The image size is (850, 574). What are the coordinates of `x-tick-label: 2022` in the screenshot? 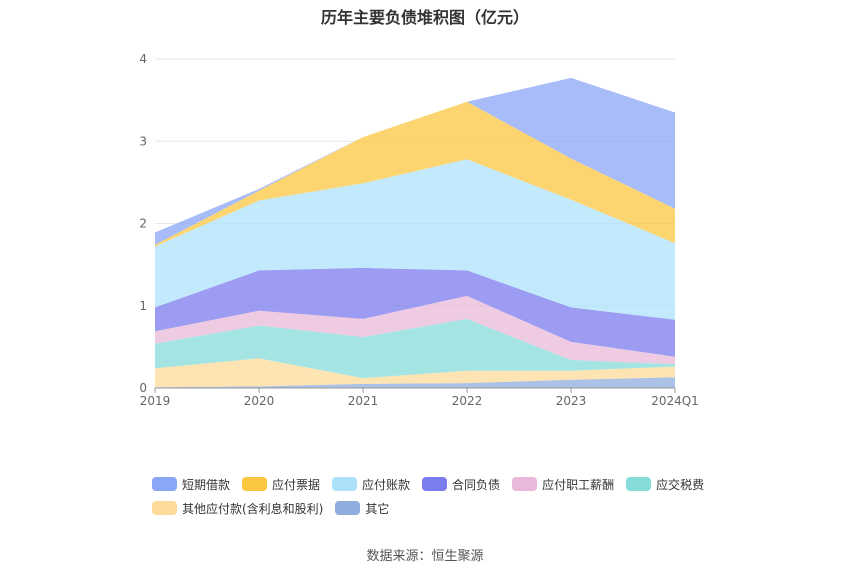 It's located at (467, 401).